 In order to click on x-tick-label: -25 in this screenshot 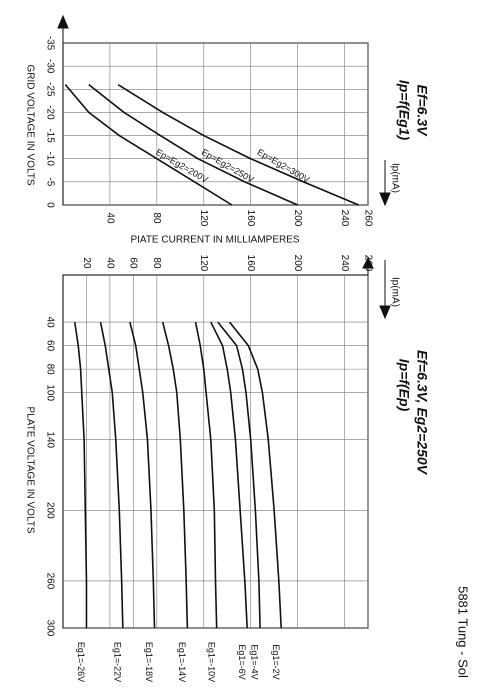, I will do `click(49, 89)`.